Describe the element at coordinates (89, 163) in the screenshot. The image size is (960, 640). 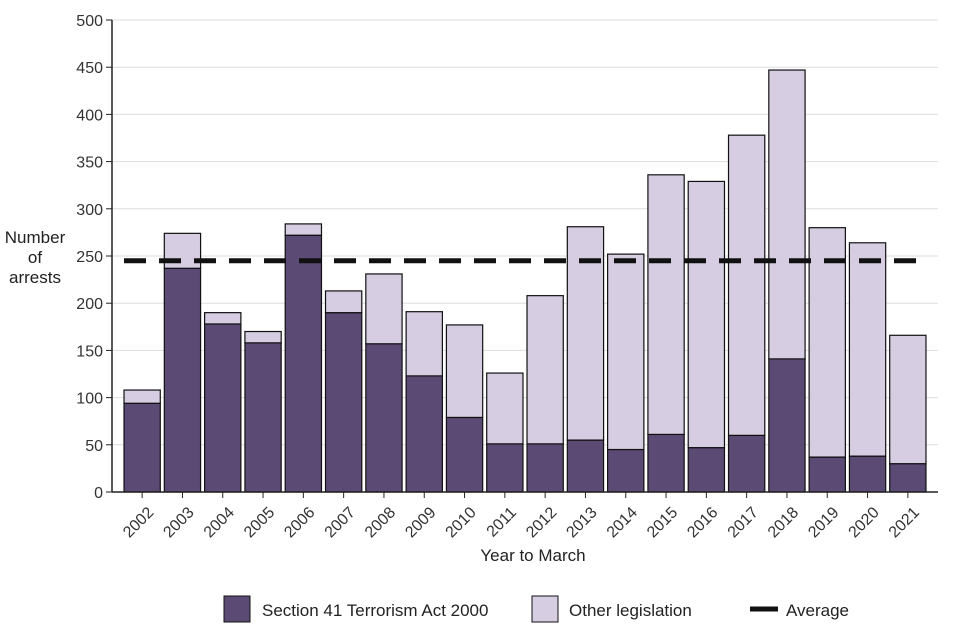
I see `y-tick-label-350: 350` at that location.